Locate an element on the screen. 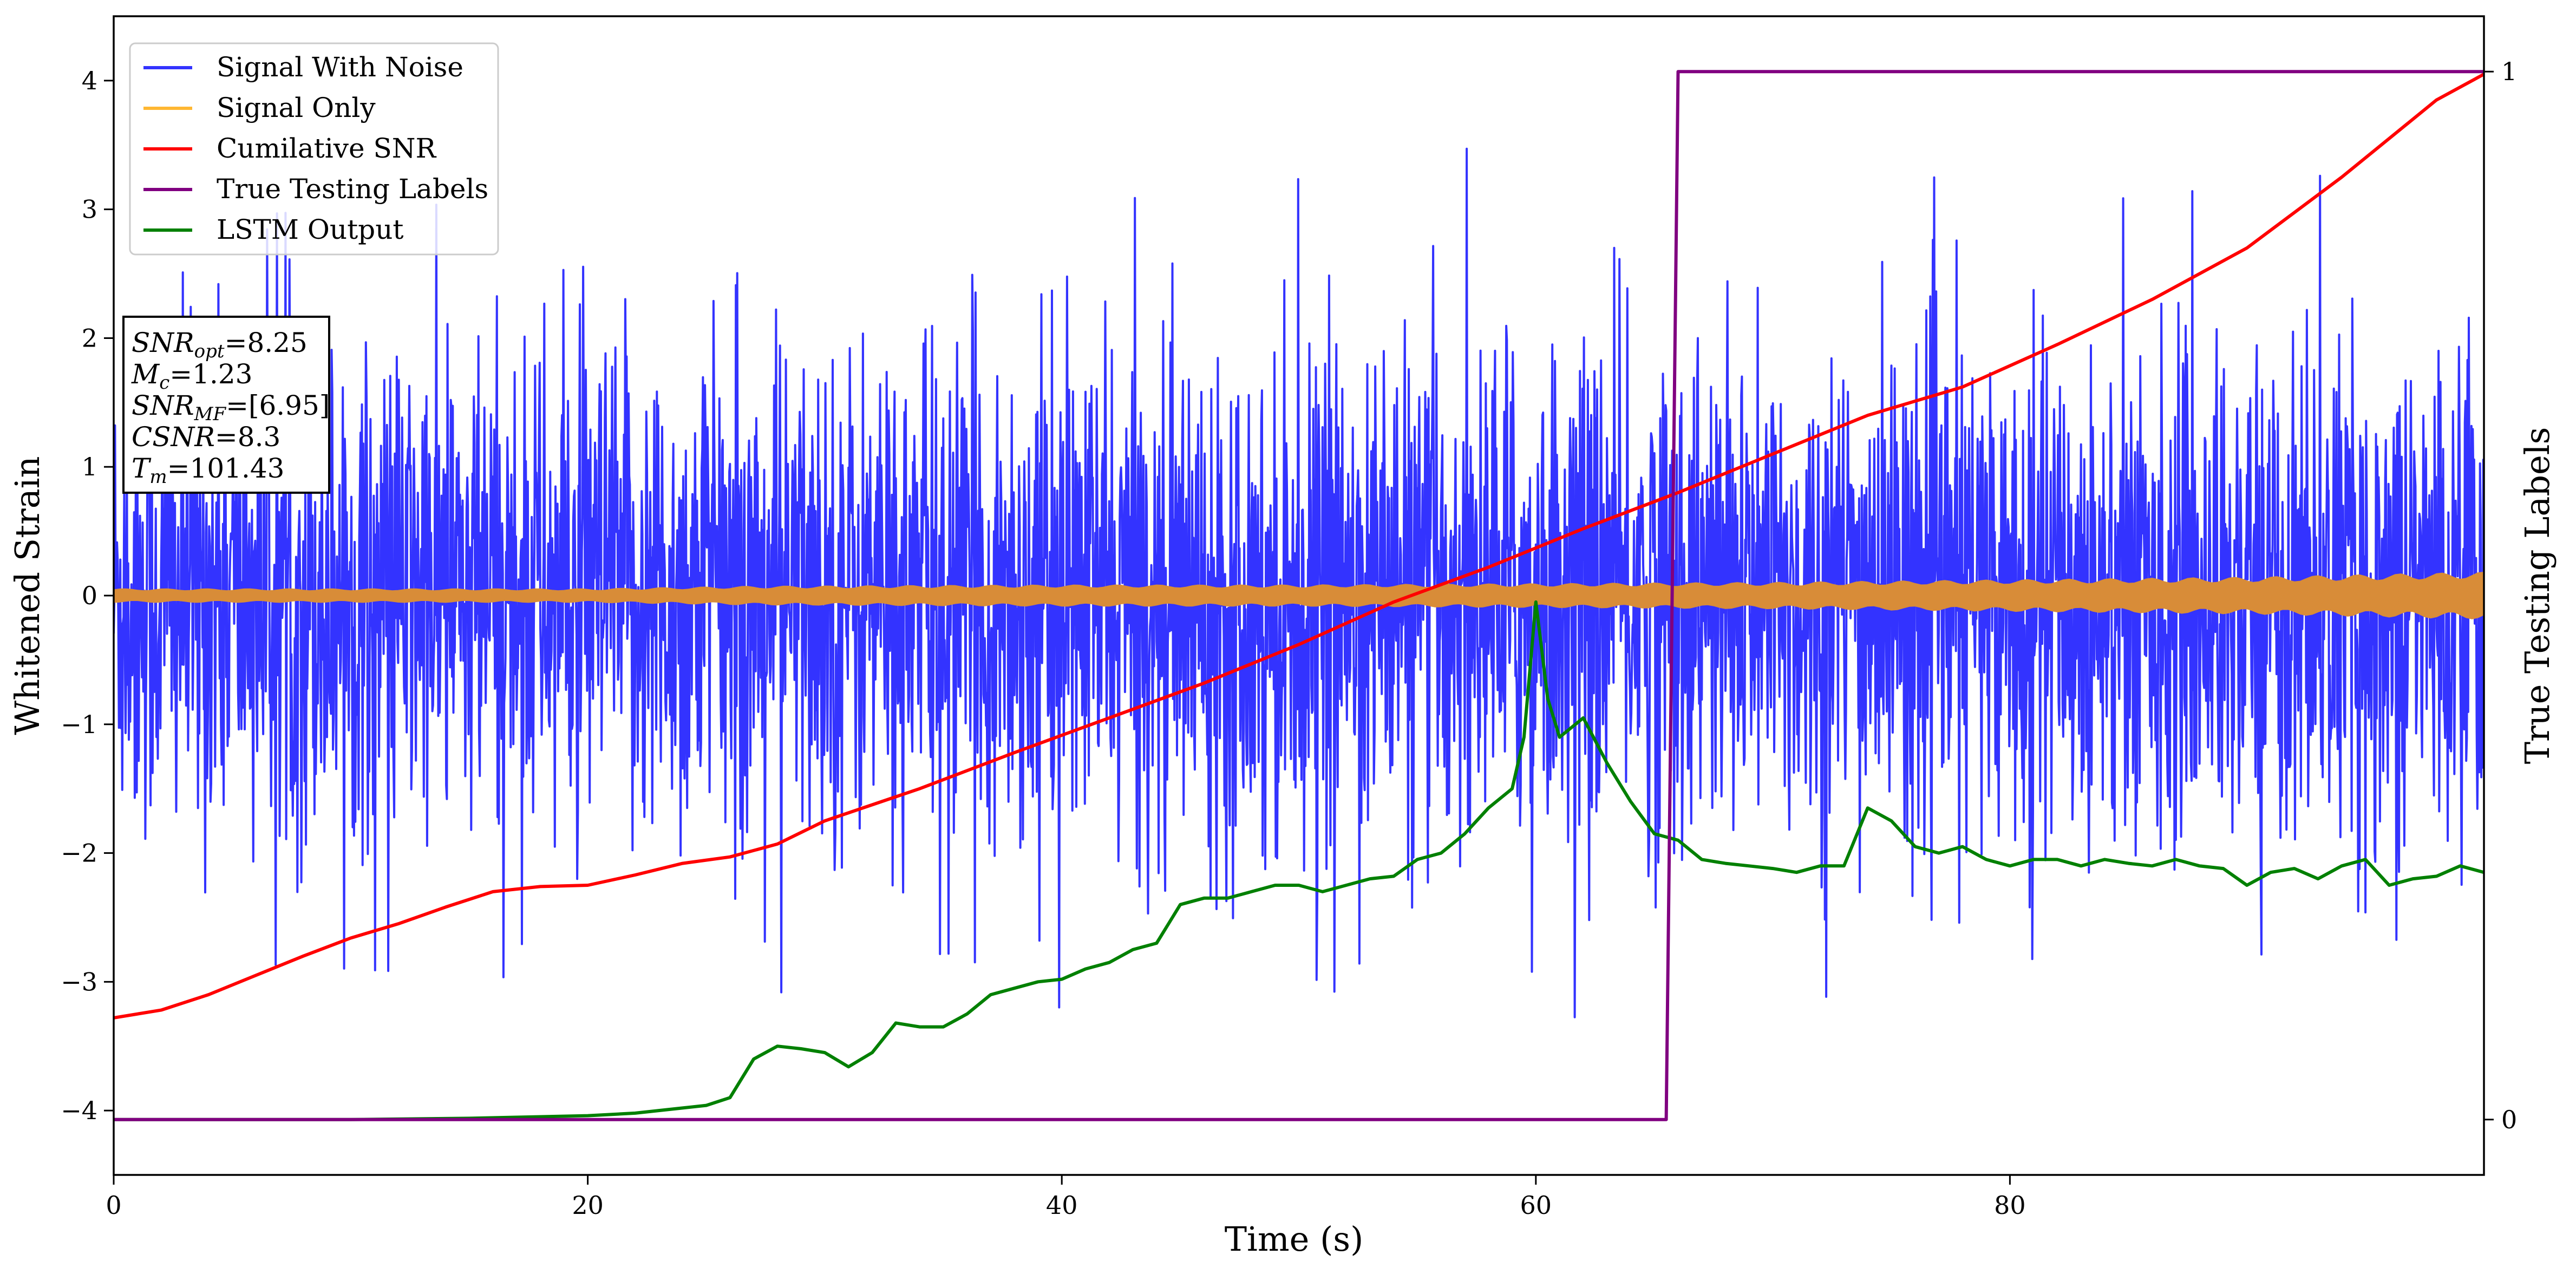 The width and height of the screenshot is (2576, 1274). y-tick-label: −3 is located at coordinates (79, 981).